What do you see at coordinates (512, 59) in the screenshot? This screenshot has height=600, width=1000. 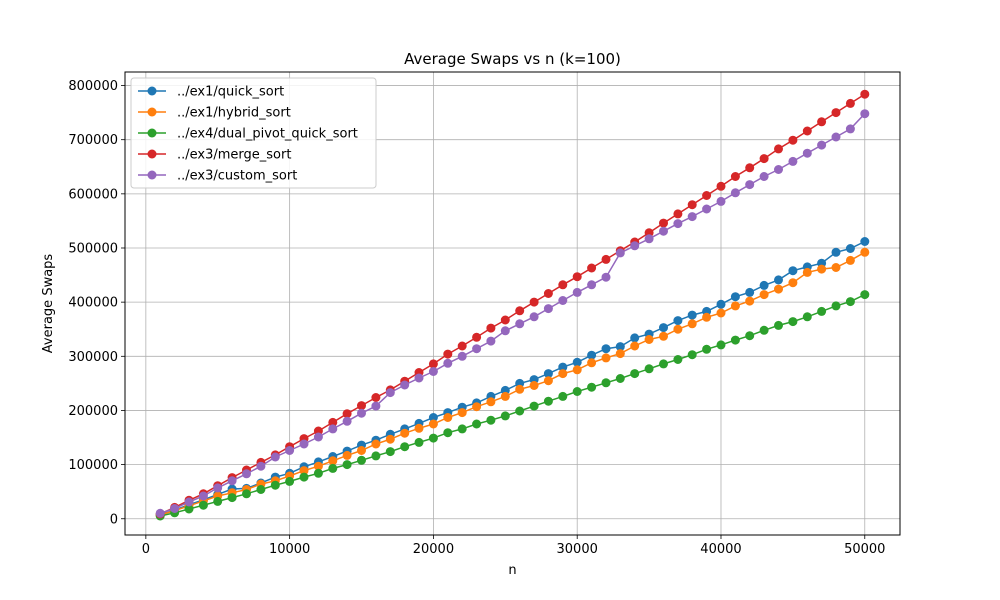 I see `chart-title: Average Swaps vs n (k=100)` at bounding box center [512, 59].